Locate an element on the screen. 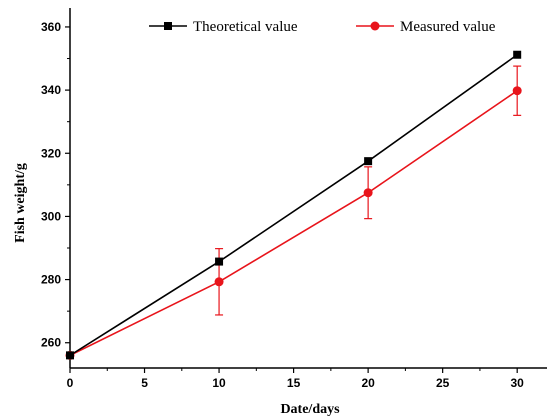 The width and height of the screenshot is (553, 418). x-tick-label: 30 is located at coordinates (518, 383).